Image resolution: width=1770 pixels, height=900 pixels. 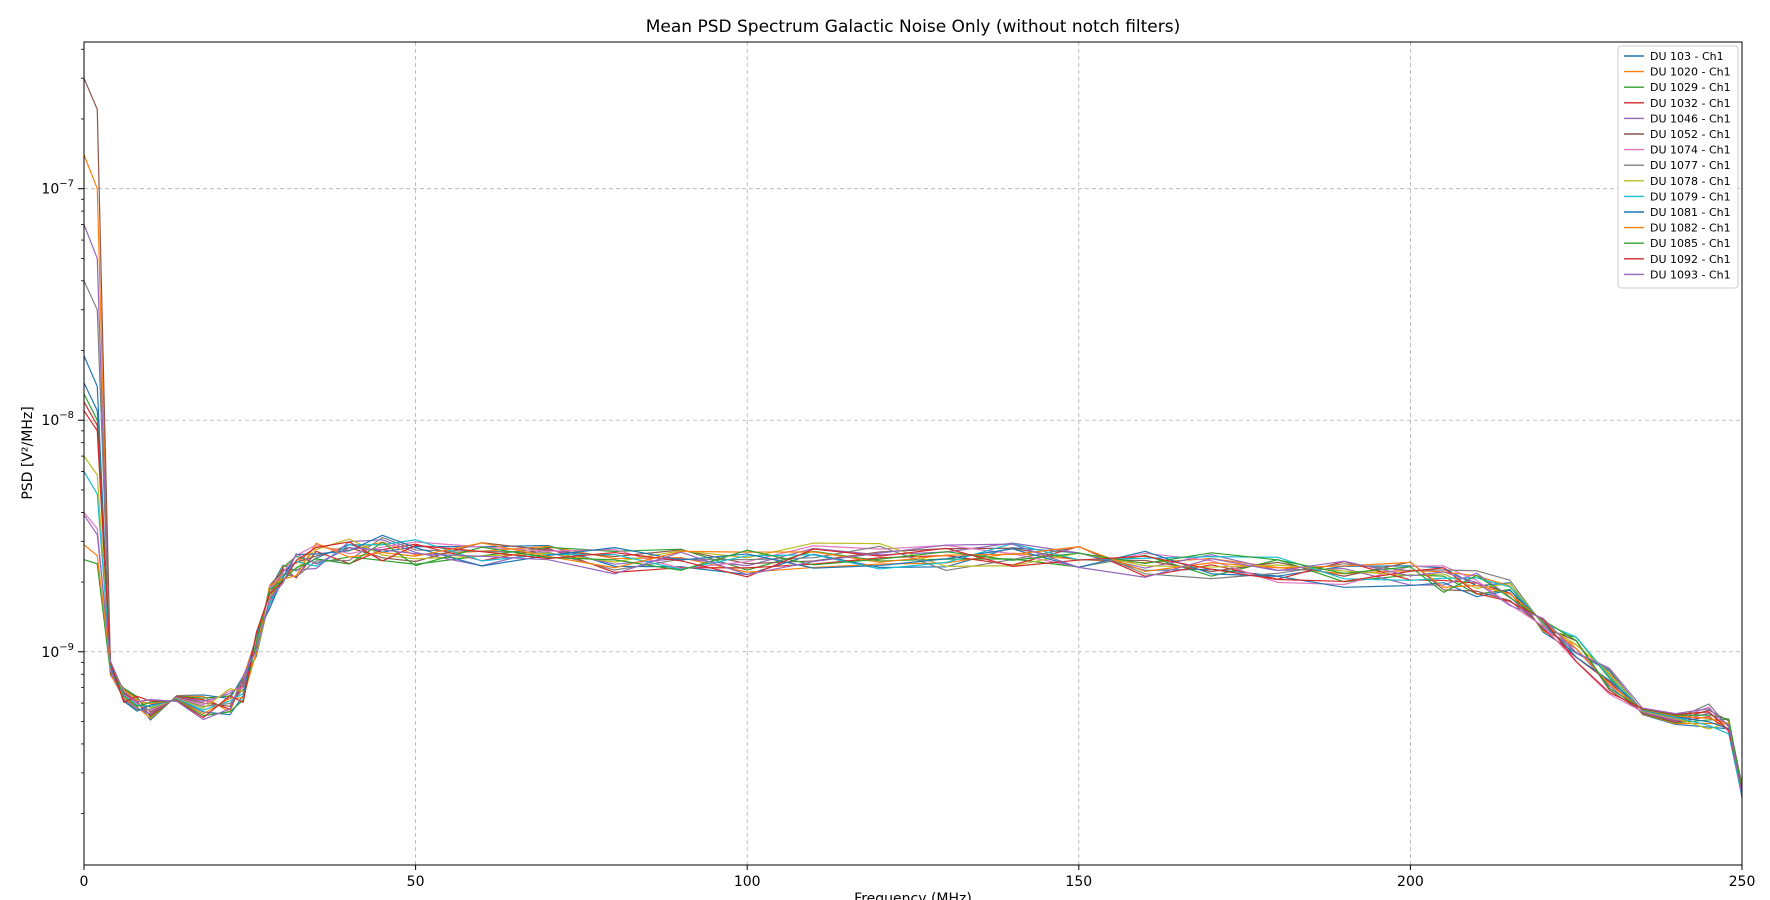 I want to click on x-tick-label: 0, so click(x=84, y=882).